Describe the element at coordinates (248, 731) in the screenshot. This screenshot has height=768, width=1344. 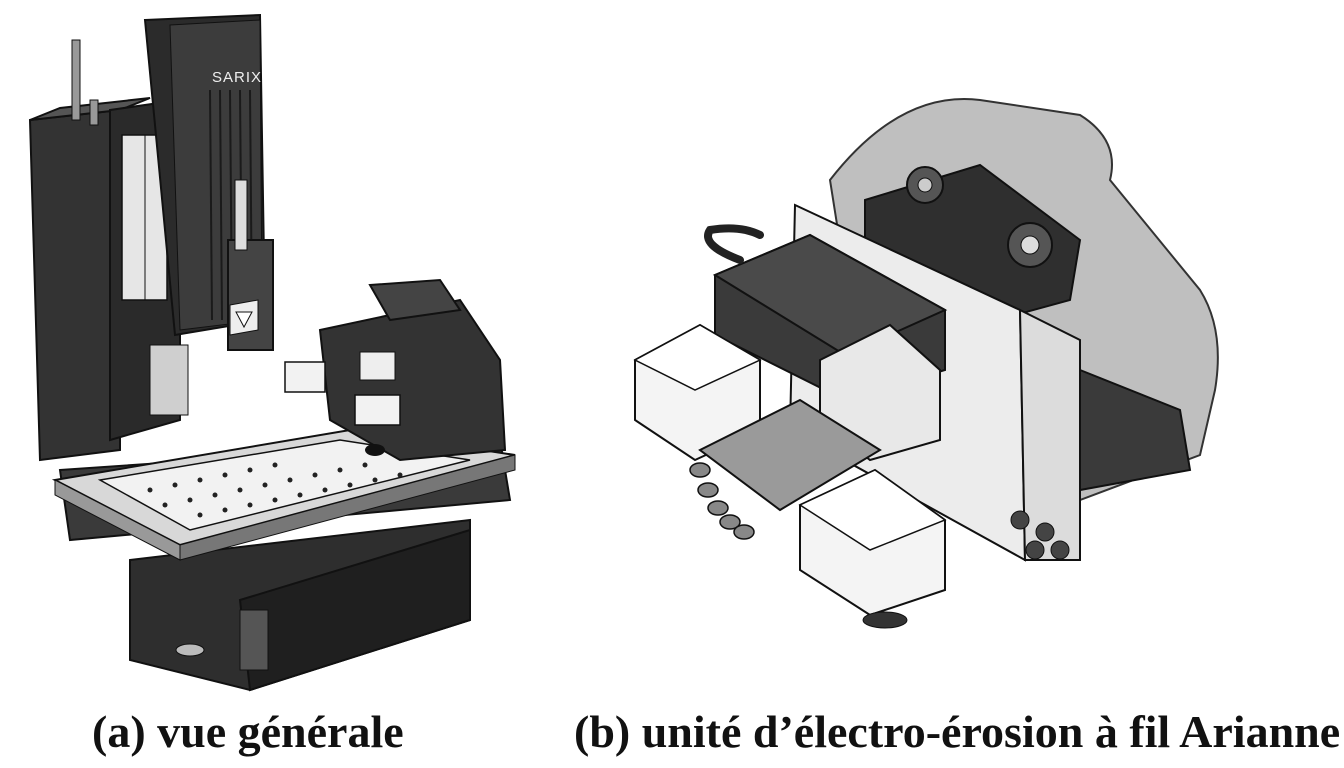
I see `caption-panel-a: (a) vue générale` at that location.